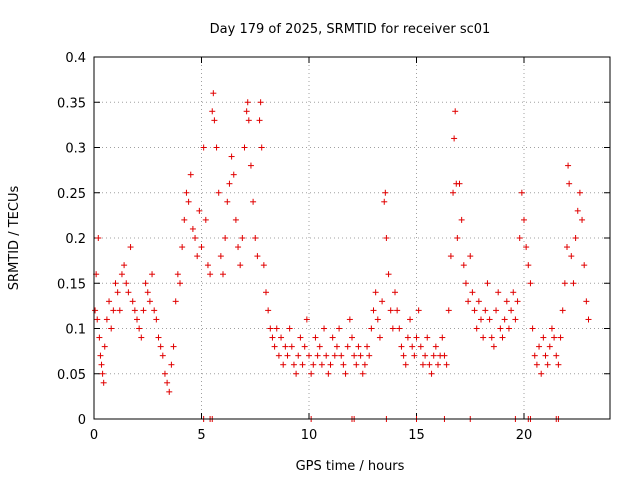  What do you see at coordinates (14, 238) in the screenshot?
I see `y-axis-label: SRMTID / TECUs` at bounding box center [14, 238].